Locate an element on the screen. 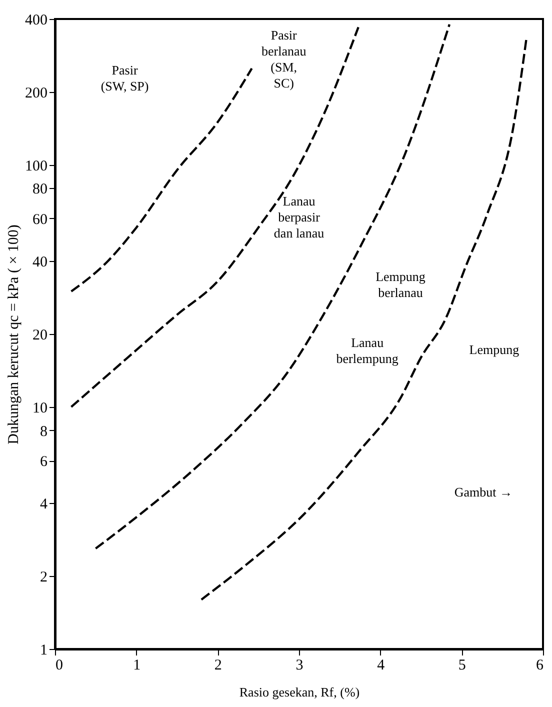 The width and height of the screenshot is (552, 707). y-tick-label: 2 is located at coordinates (44, 578).